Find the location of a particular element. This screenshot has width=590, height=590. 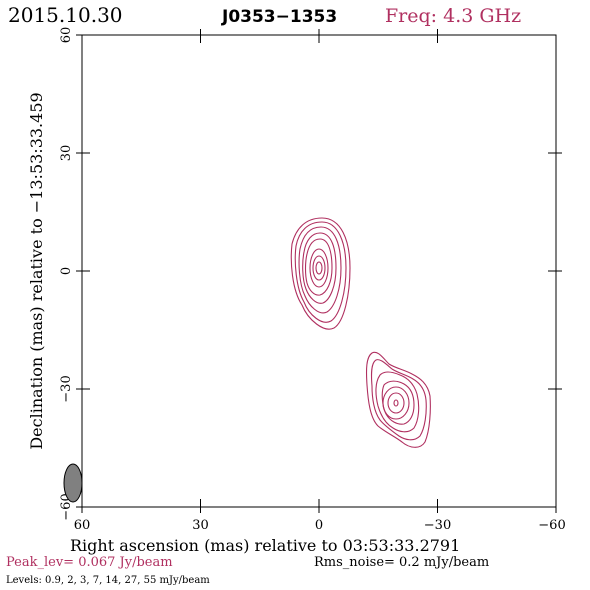

x-tick-label: 60 is located at coordinates (82, 525).